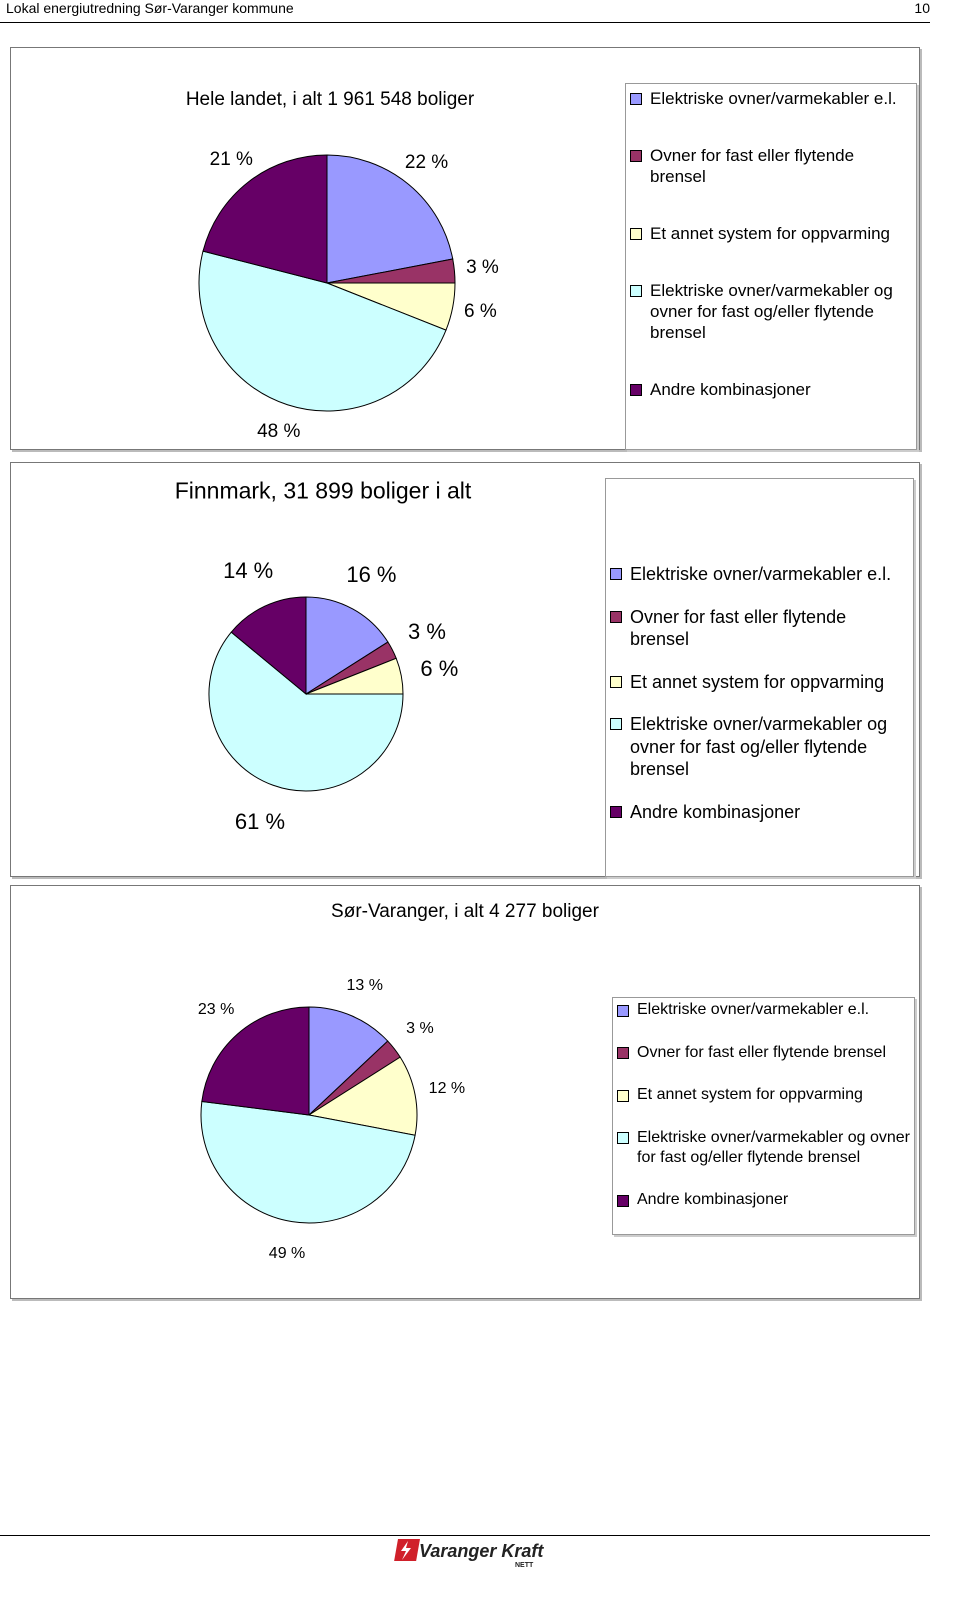 This screenshot has height=1617, width=960. I want to click on logo-text: Varanger Kraft, so click(481, 1551).